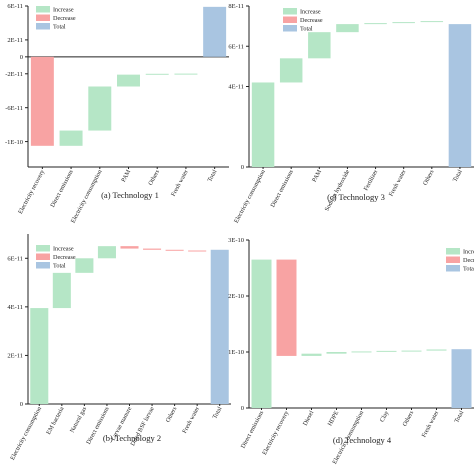 This screenshot has height=474, width=474. Describe the element at coordinates (236, 296) in the screenshot. I see `y-tick-label: 2E-10` at that location.